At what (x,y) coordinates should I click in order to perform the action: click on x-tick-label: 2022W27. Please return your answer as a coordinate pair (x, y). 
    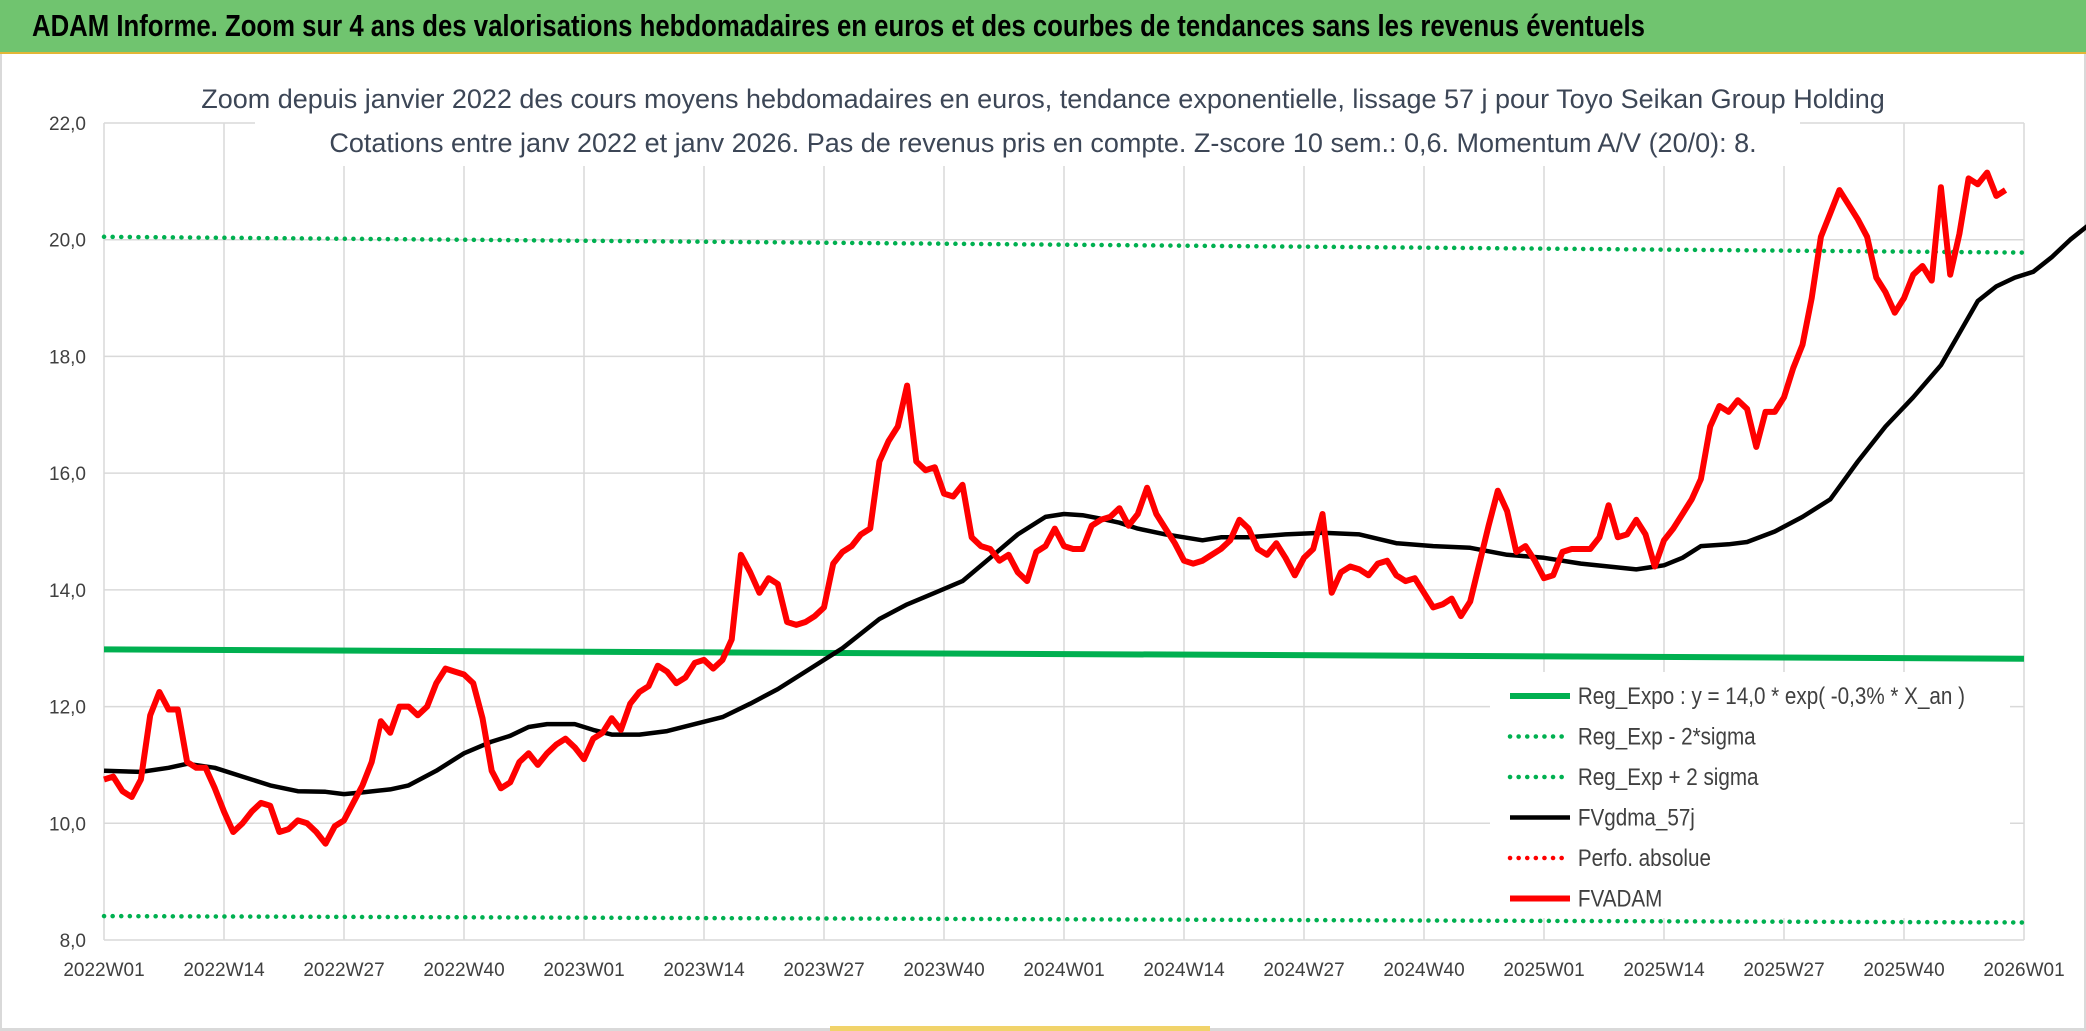
    Looking at the image, I should click on (343, 970).